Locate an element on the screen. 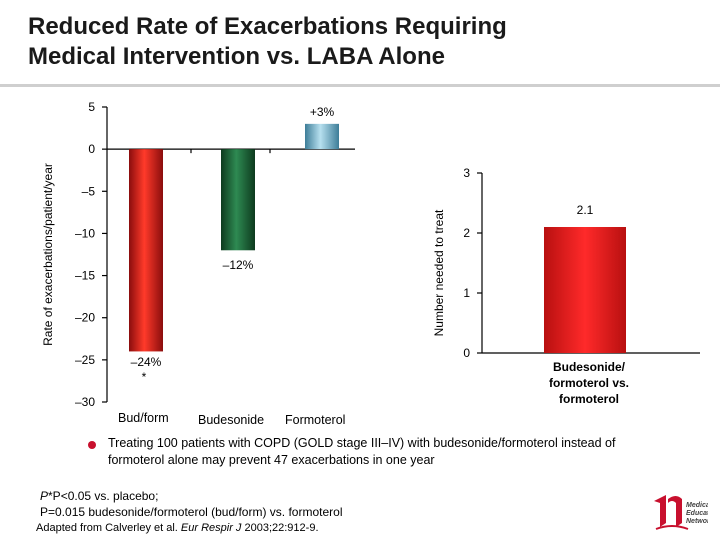 This screenshot has height=540, width=720. y-axis-title: Number needed to treat is located at coordinates (439, 272).